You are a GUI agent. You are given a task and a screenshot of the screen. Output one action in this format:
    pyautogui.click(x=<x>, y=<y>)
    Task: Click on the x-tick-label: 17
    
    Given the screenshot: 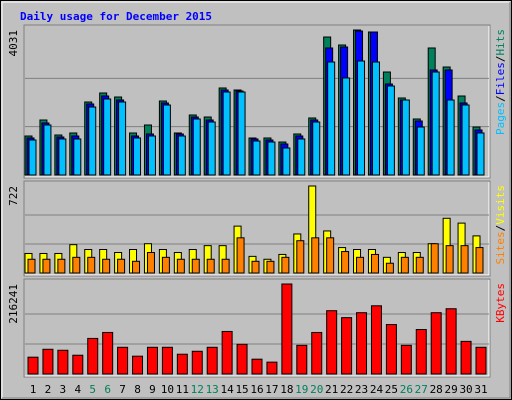 What is the action you would take?
    pyautogui.click(x=271, y=389)
    